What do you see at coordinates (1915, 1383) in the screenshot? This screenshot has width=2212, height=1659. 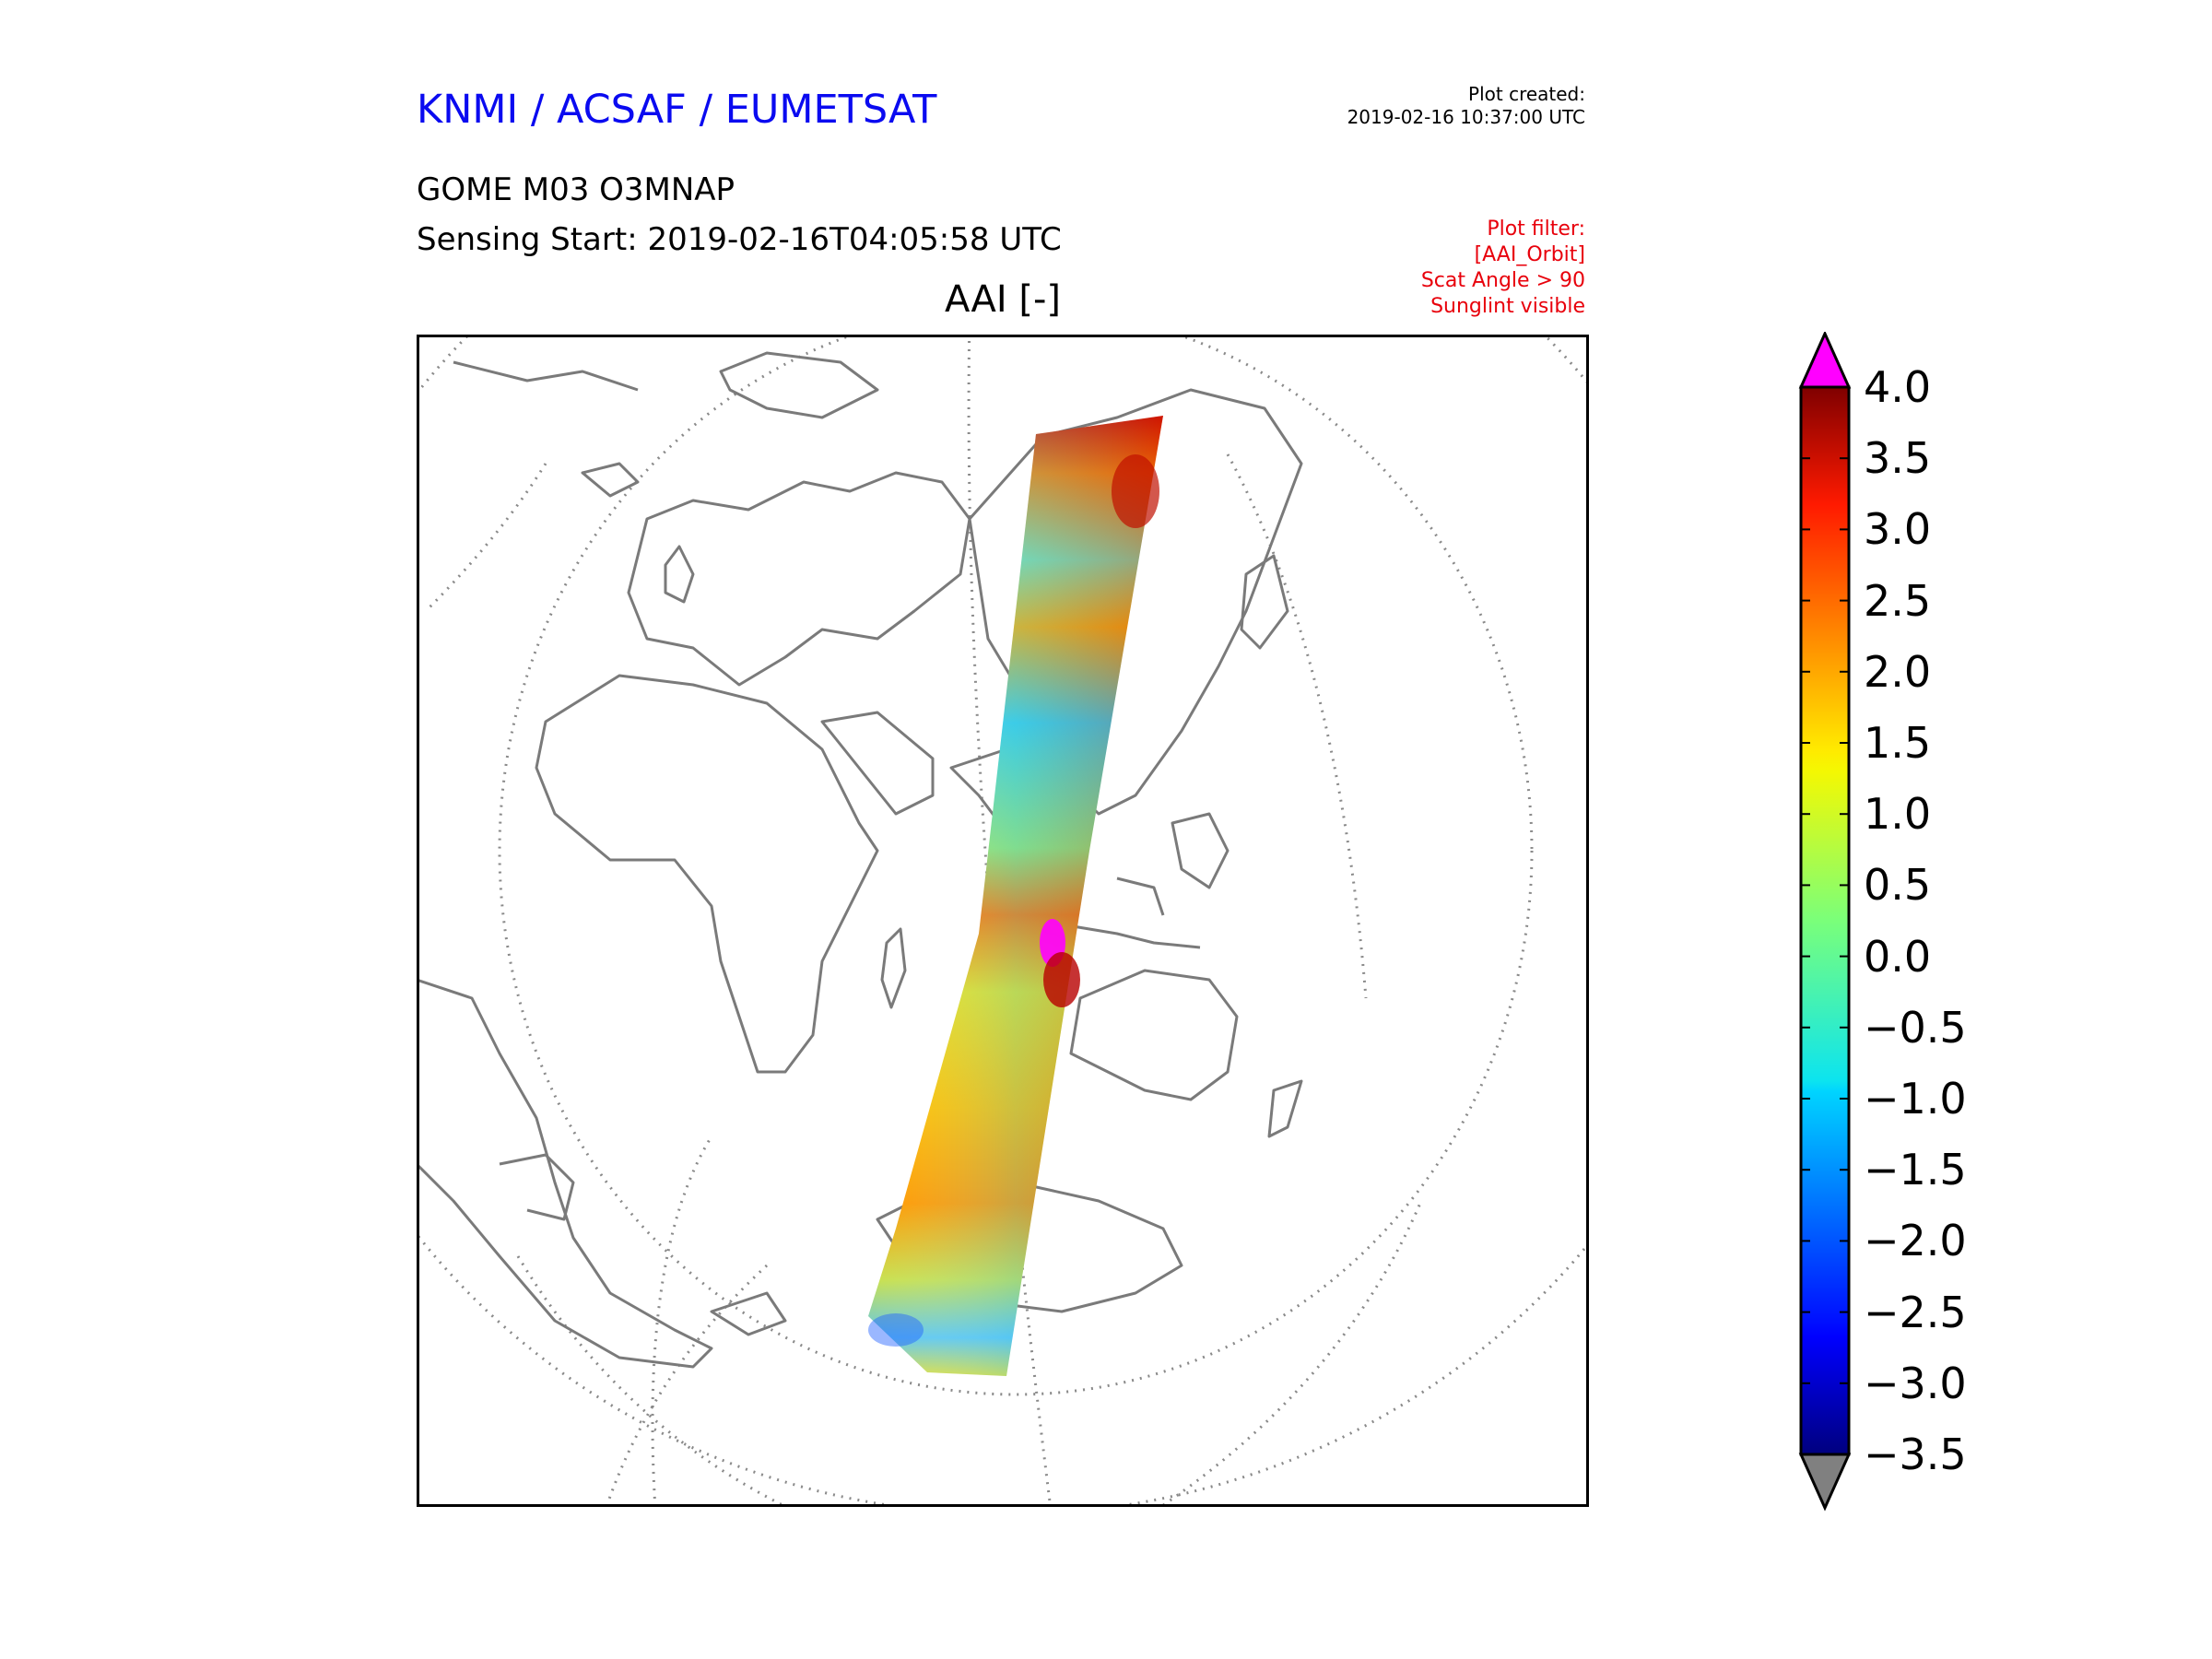 I see `colorbar-tick-label: −3.0` at bounding box center [1915, 1383].